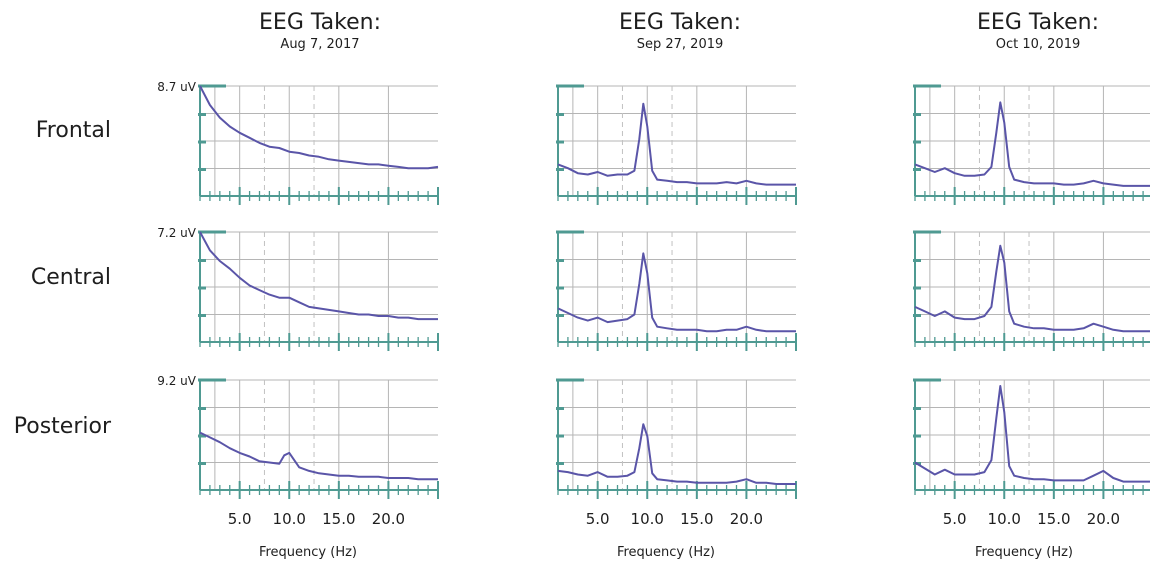 This screenshot has height=569, width=1150. Describe the element at coordinates (62, 426) in the screenshot. I see `row-label-posterior: Posterior` at that location.